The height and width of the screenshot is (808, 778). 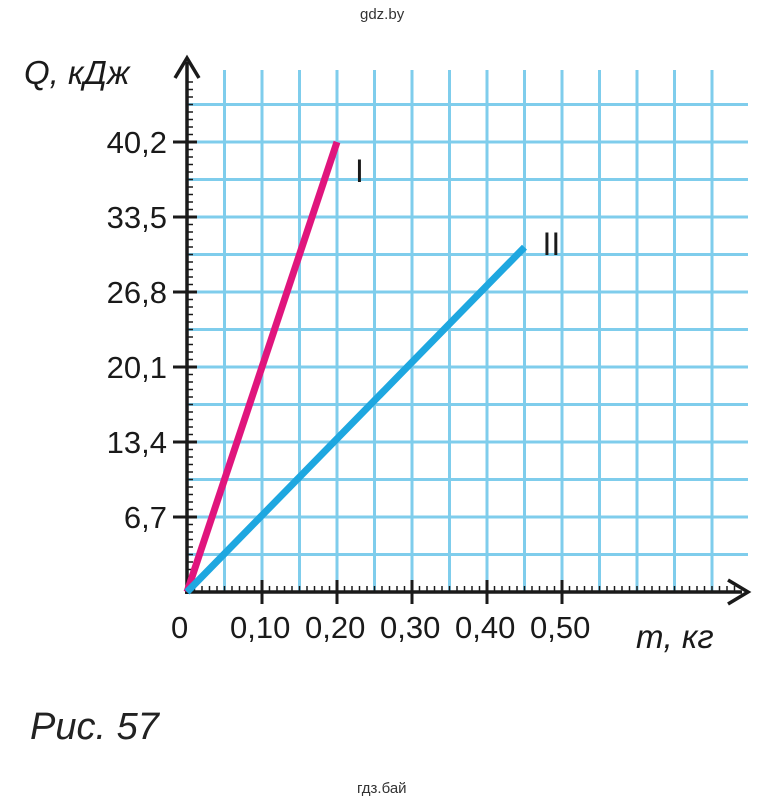 I want to click on x-tick-label: 0,40, so click(x=485, y=627).